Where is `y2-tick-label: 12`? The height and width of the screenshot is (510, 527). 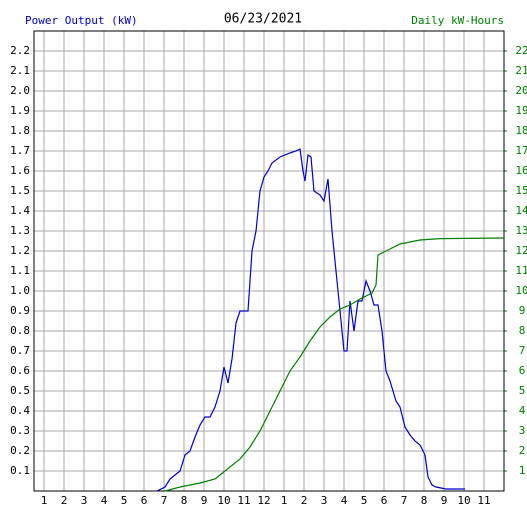 y2-tick-label: 12 is located at coordinates (521, 250).